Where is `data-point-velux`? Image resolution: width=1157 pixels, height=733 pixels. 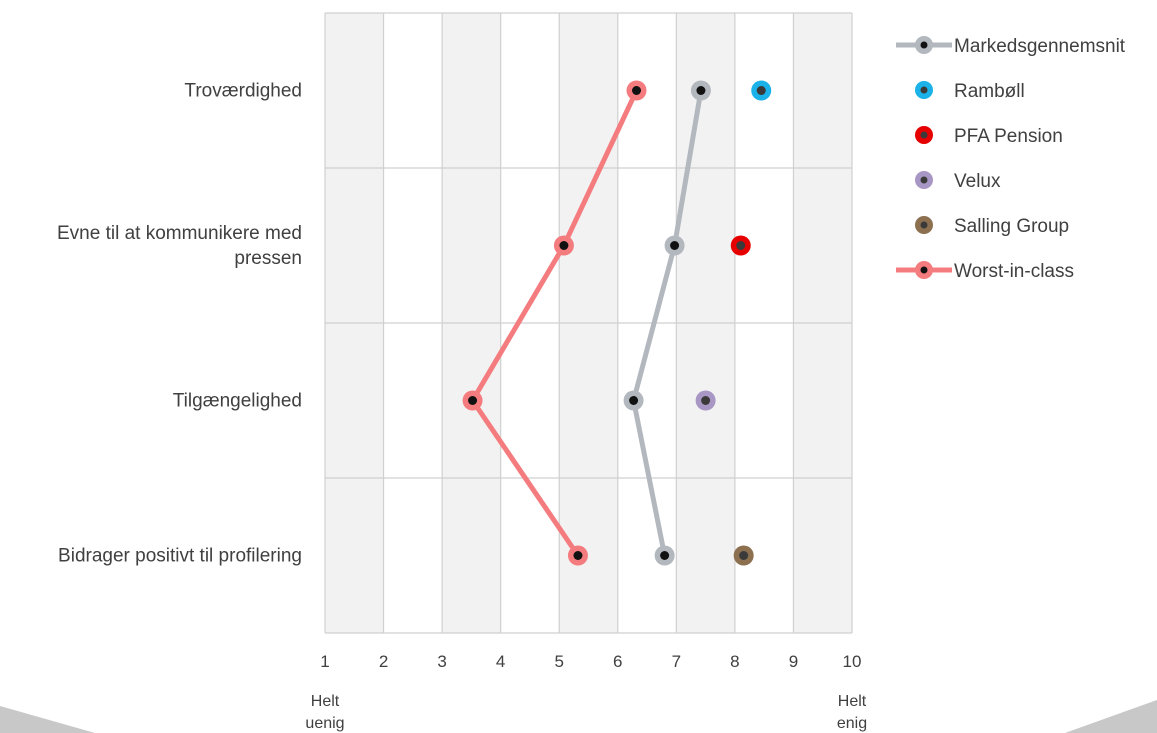 data-point-velux is located at coordinates (705, 400).